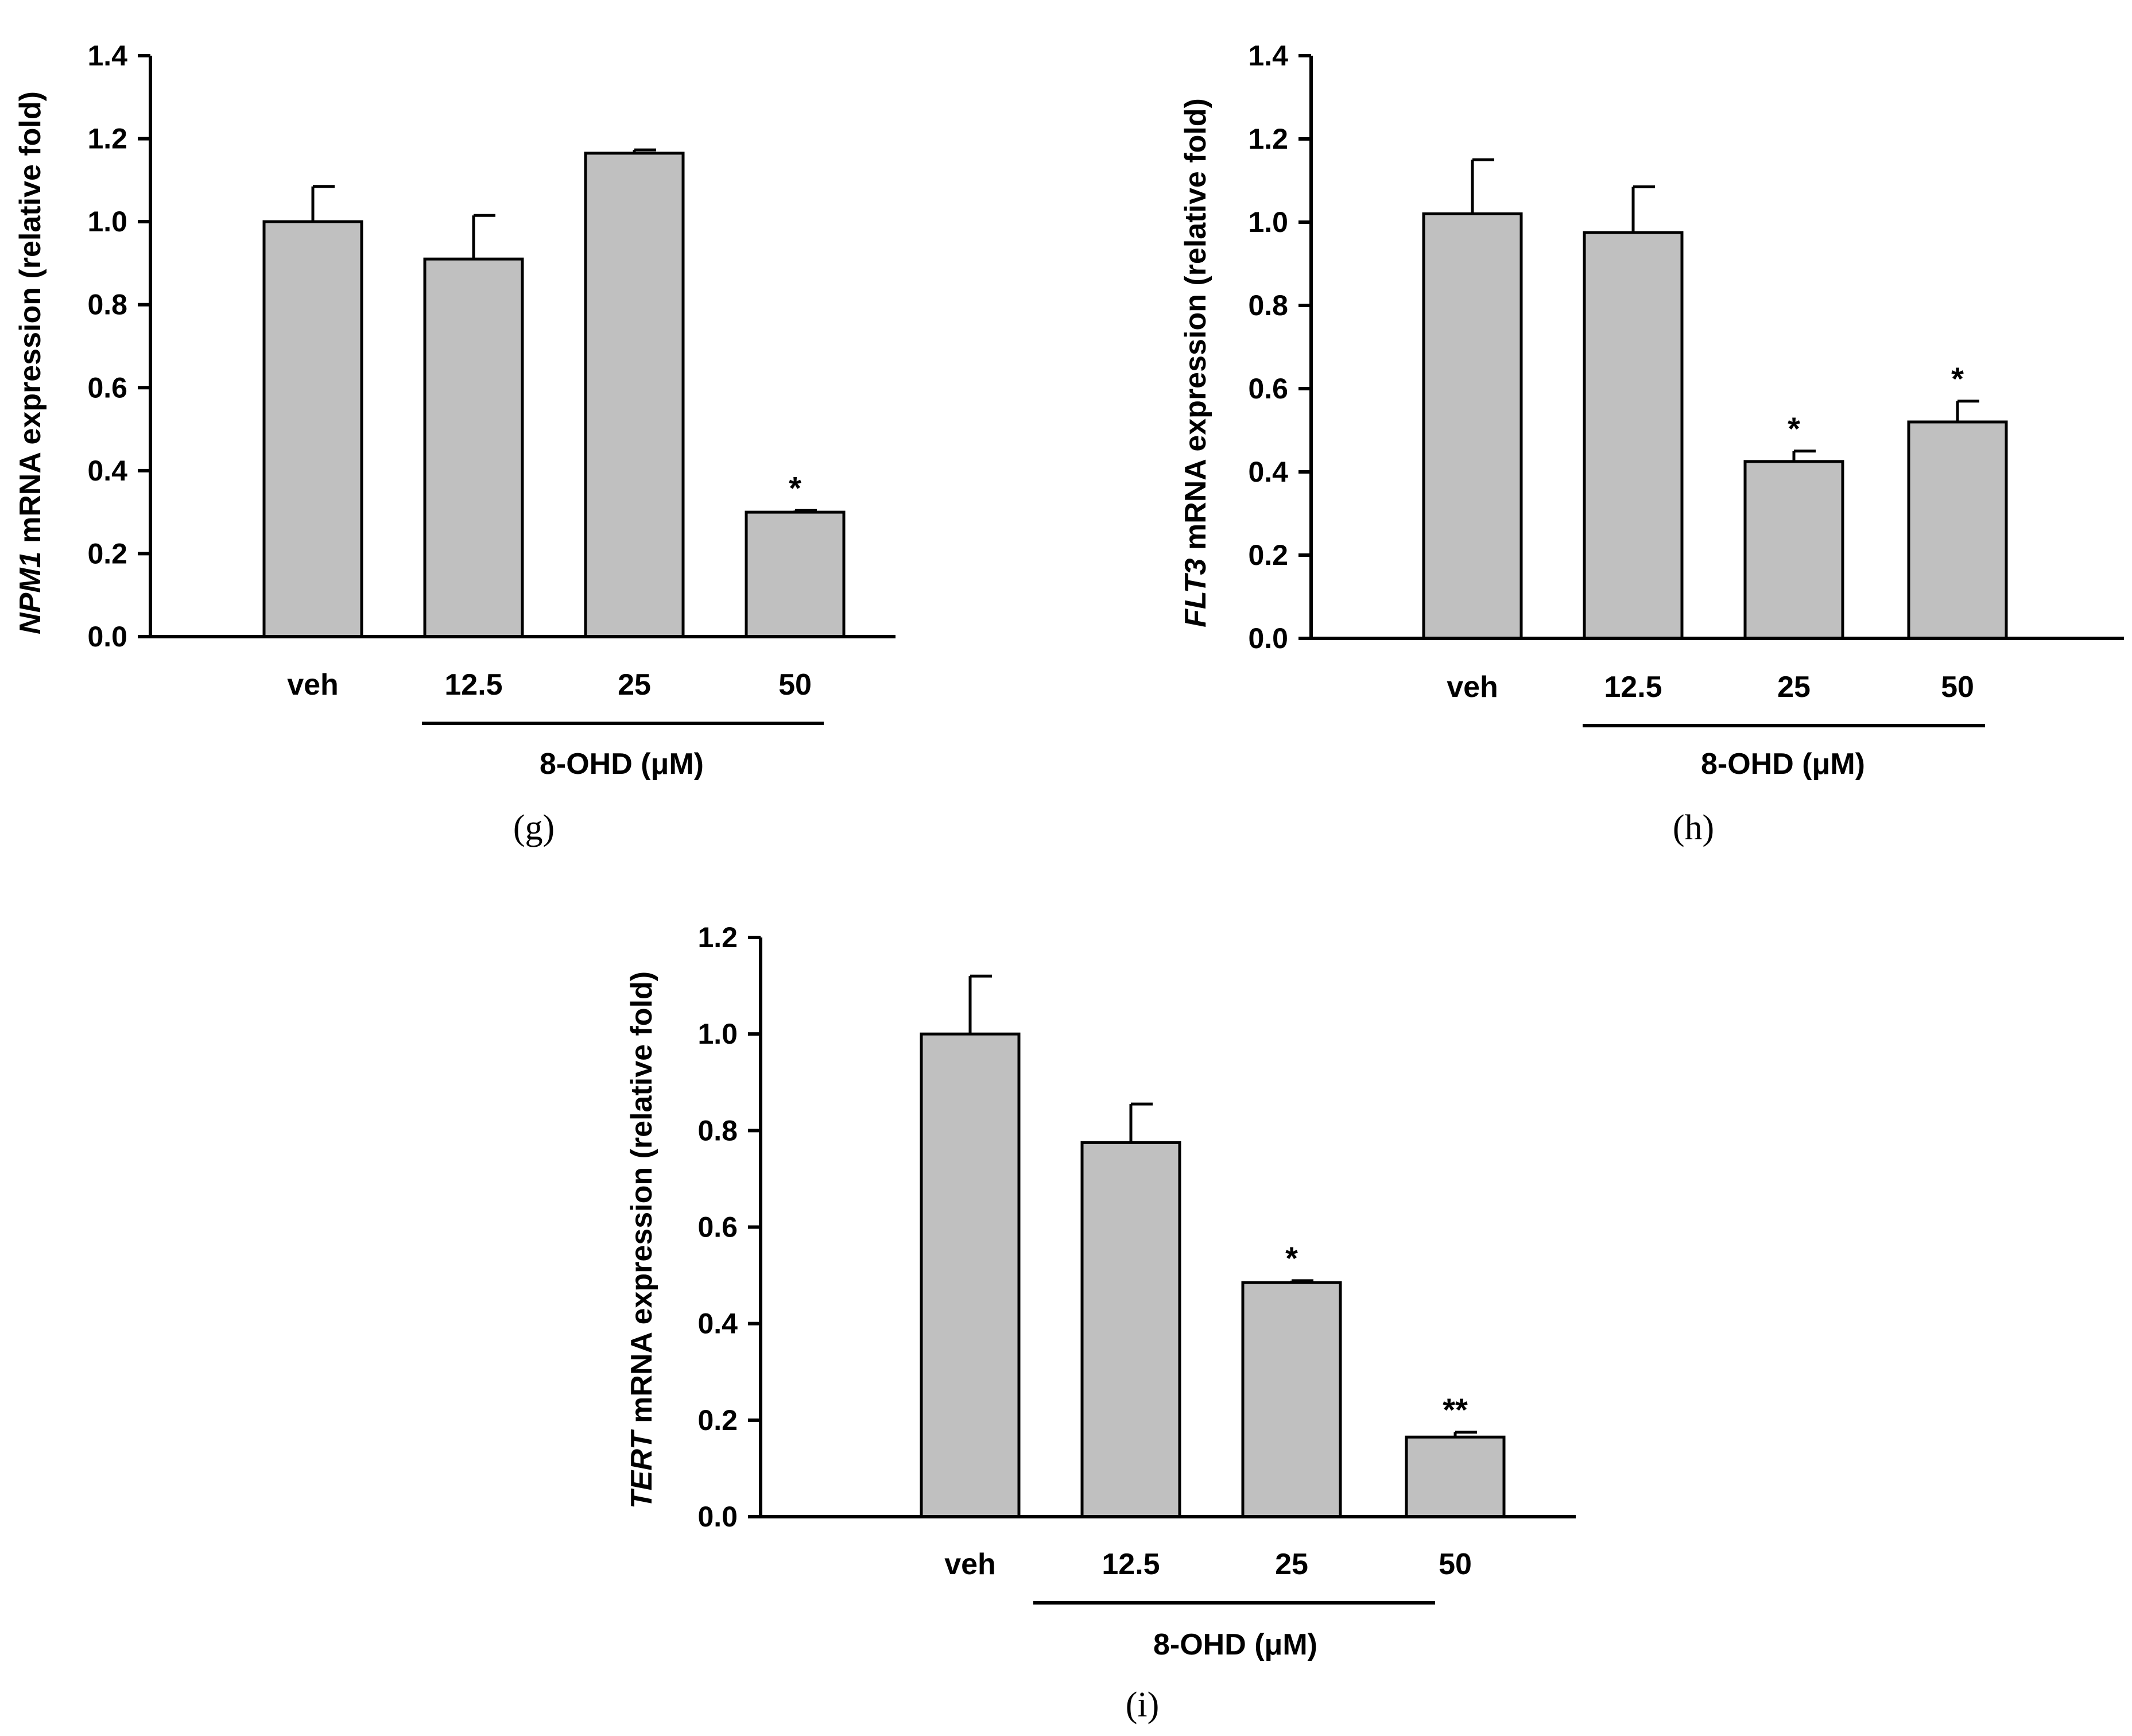 The image size is (2132, 1736). I want to click on panel-h-bar-veh, so click(1472, 426).